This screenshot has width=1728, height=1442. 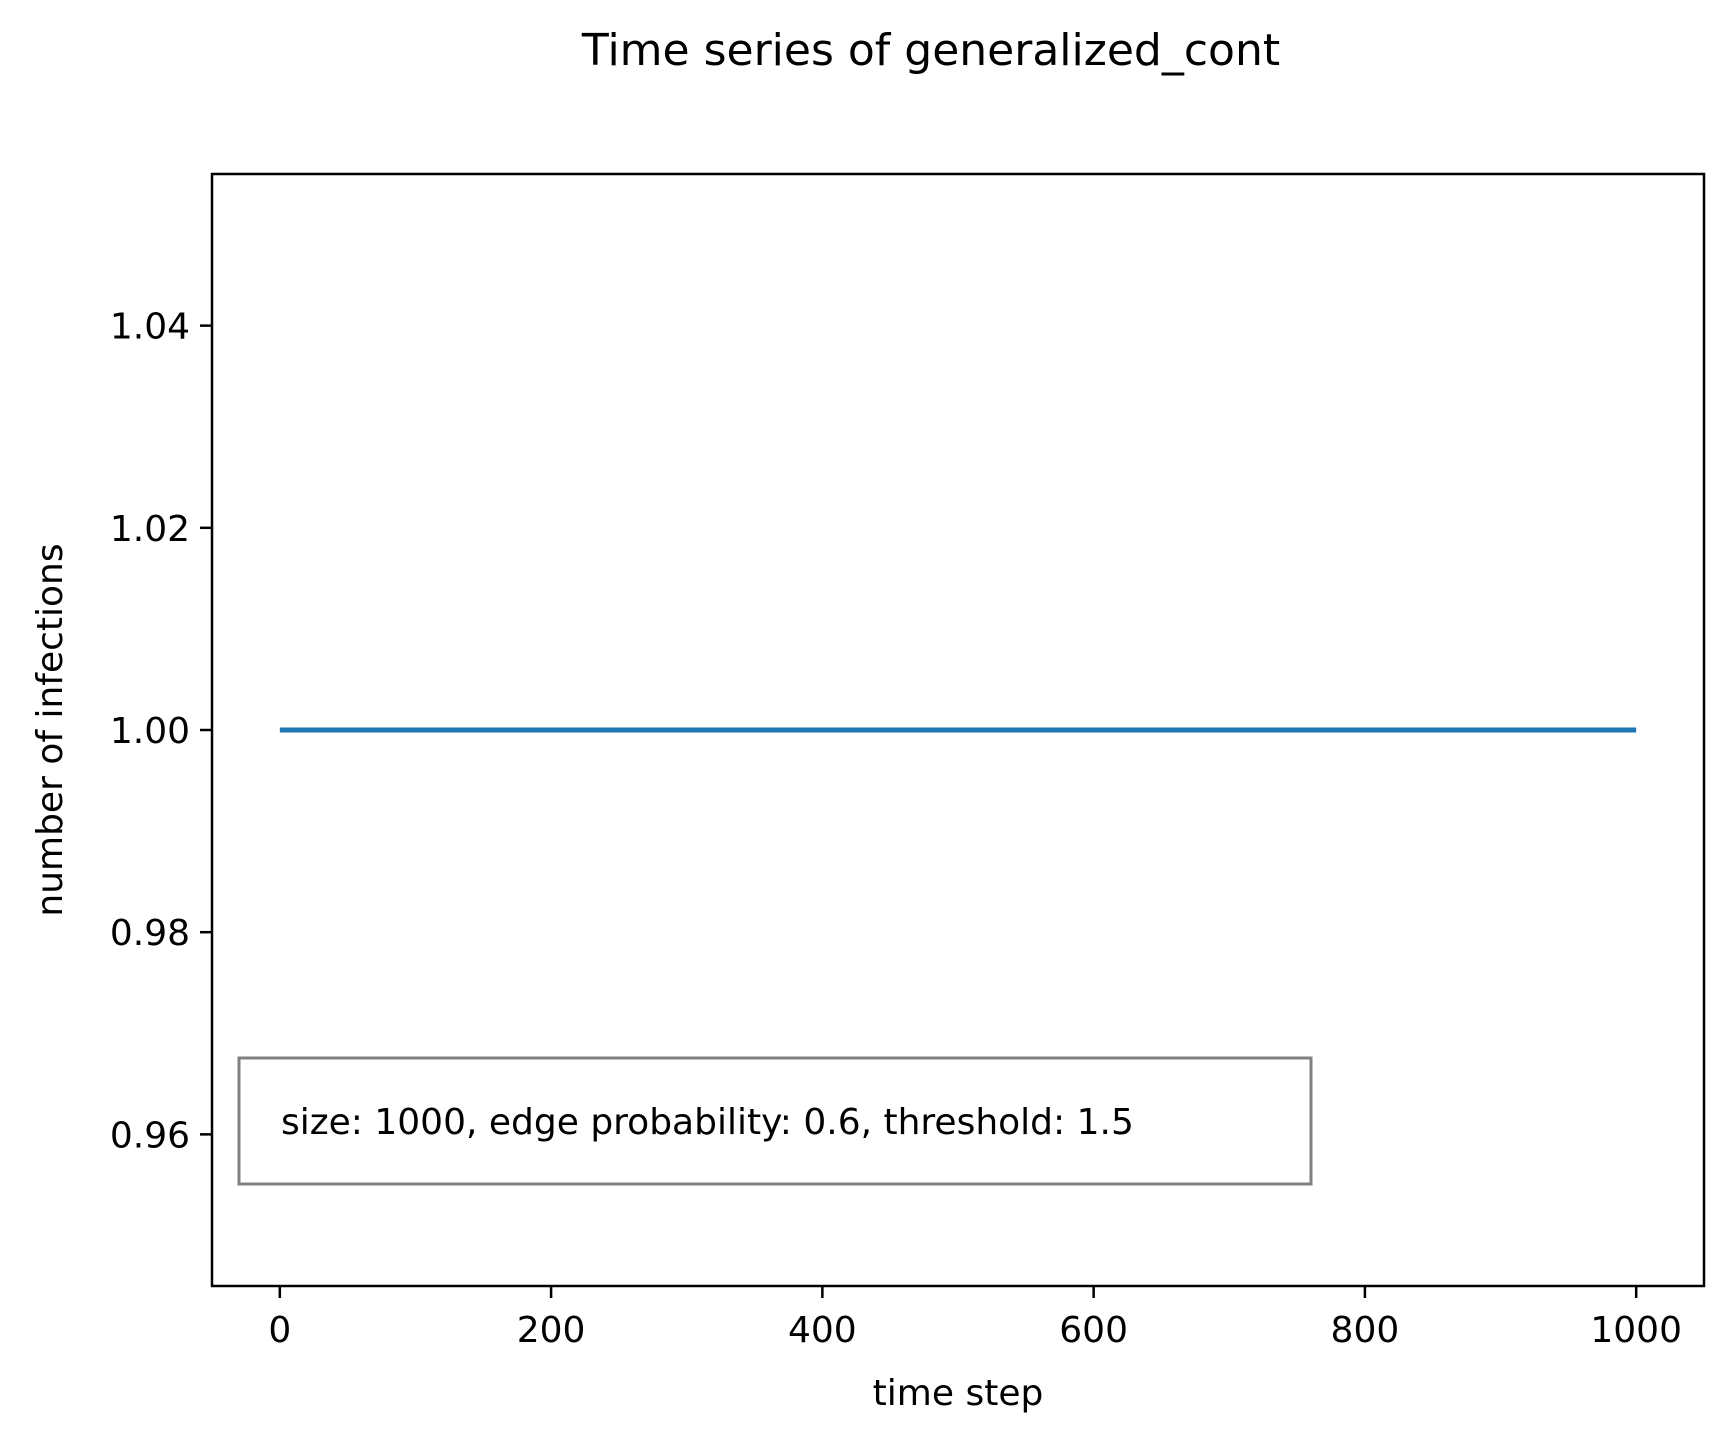 I want to click on y-axis-label: number of infections, so click(x=50, y=729).